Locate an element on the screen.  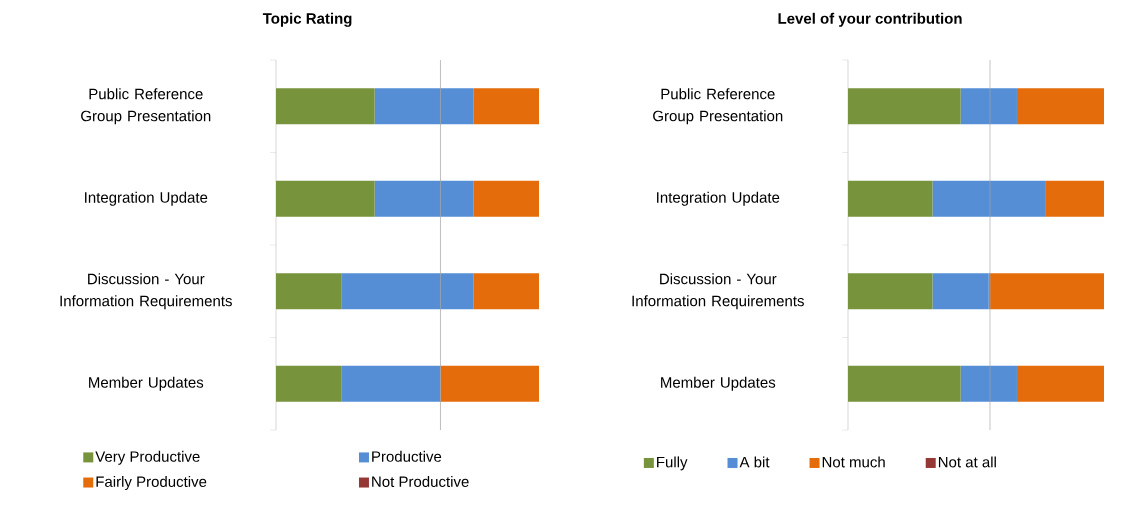
legend-label: Not at all is located at coordinates (967, 462).